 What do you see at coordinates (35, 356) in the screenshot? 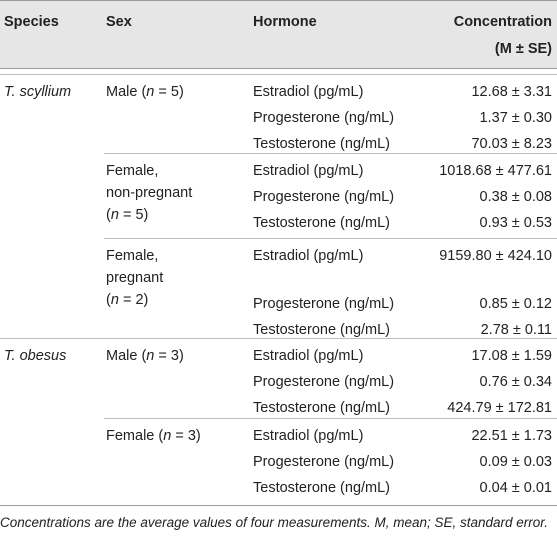
I see `species-t-obesus: T. obesus` at bounding box center [35, 356].